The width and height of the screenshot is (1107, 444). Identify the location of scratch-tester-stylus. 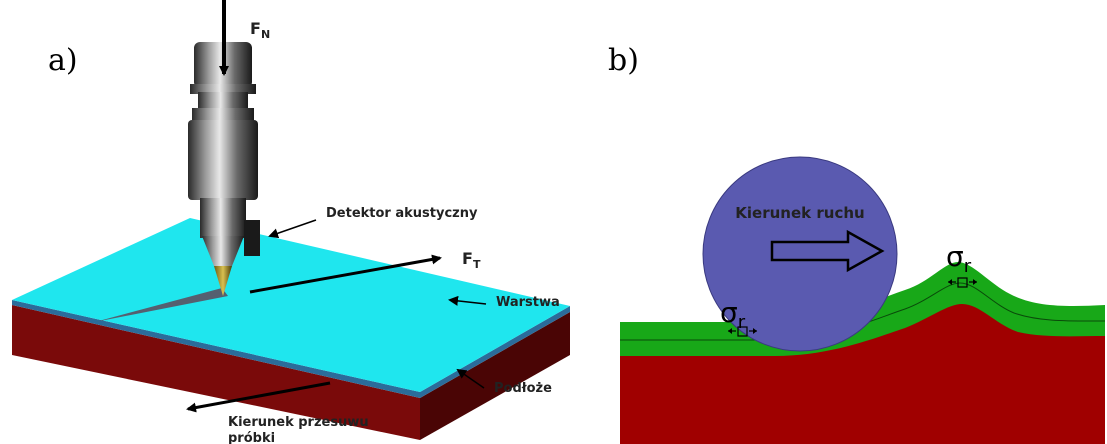
(223, 169).